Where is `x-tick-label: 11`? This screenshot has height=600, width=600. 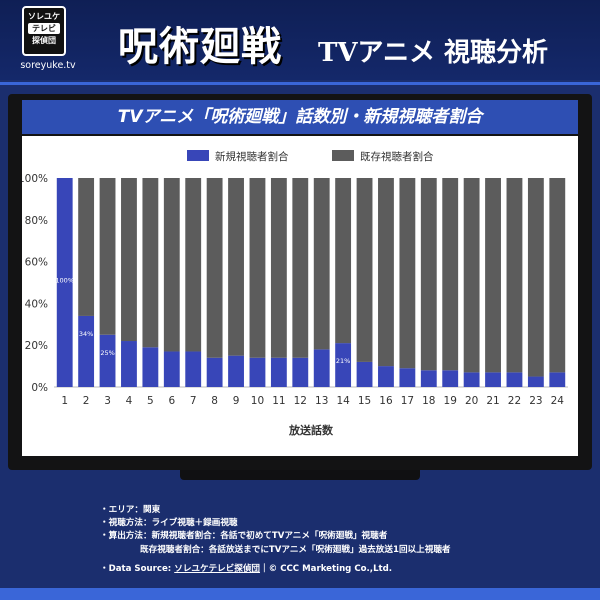
x-tick-label: 11 is located at coordinates (278, 401).